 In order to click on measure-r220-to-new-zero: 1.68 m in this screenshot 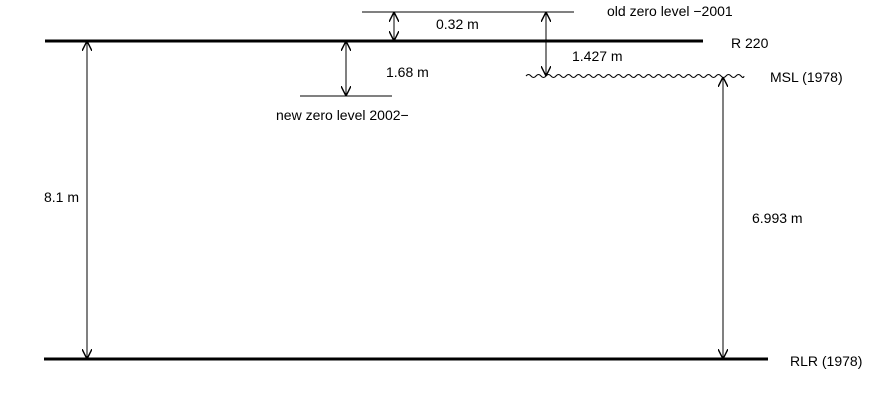, I will do `click(407, 72)`.